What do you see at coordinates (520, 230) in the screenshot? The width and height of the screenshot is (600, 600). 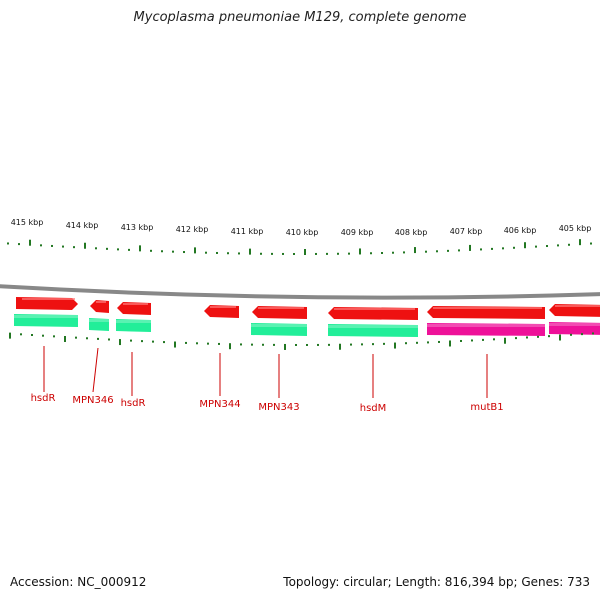 I see `ruler-label: 406 kbp` at bounding box center [520, 230].